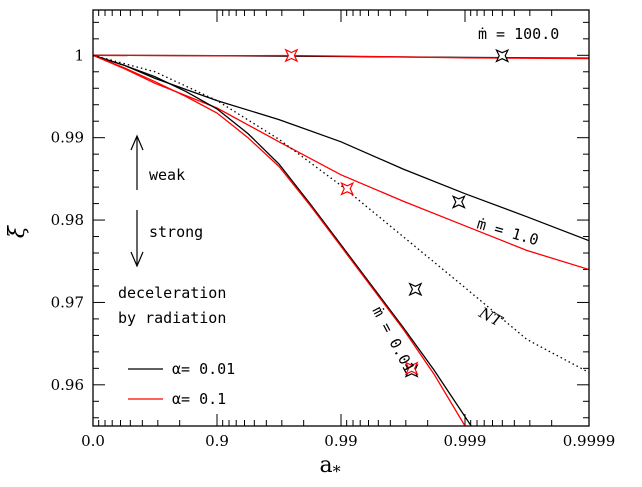 The height and width of the screenshot is (487, 642). Describe the element at coordinates (137, 162) in the screenshot. I see `weak-arrow-icon` at that location.